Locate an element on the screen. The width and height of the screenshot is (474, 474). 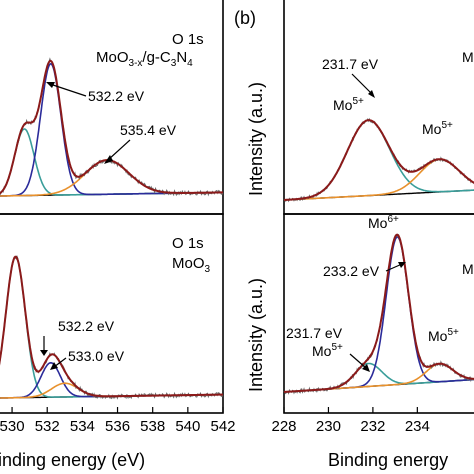
panel-b-bottom-curves is located at coordinates (378, 314).